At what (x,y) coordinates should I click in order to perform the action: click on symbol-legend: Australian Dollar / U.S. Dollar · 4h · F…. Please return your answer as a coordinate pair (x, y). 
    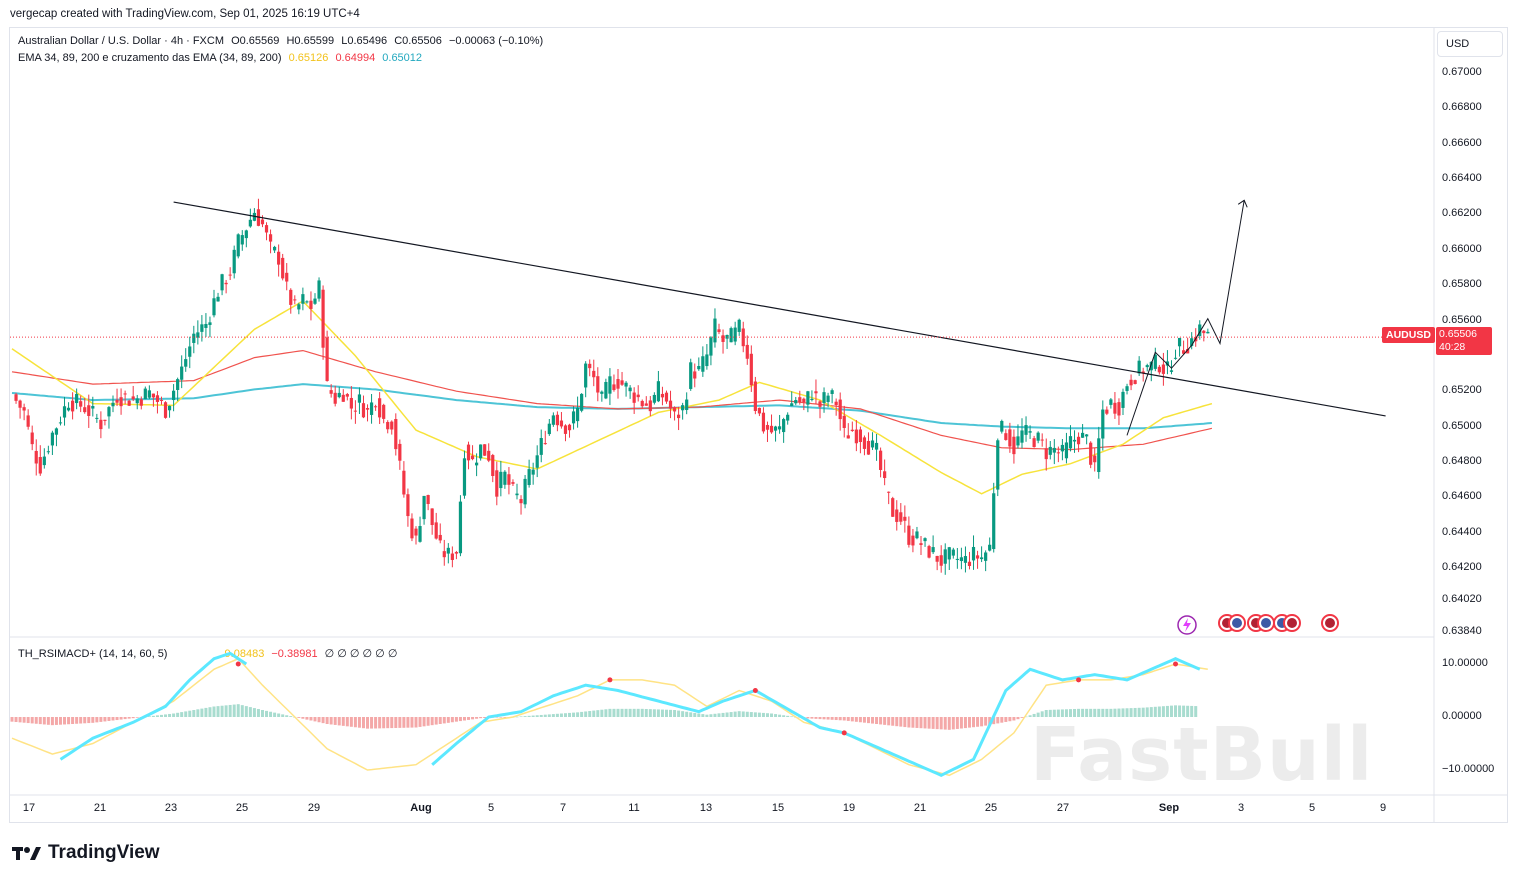
    Looking at the image, I should click on (282, 41).